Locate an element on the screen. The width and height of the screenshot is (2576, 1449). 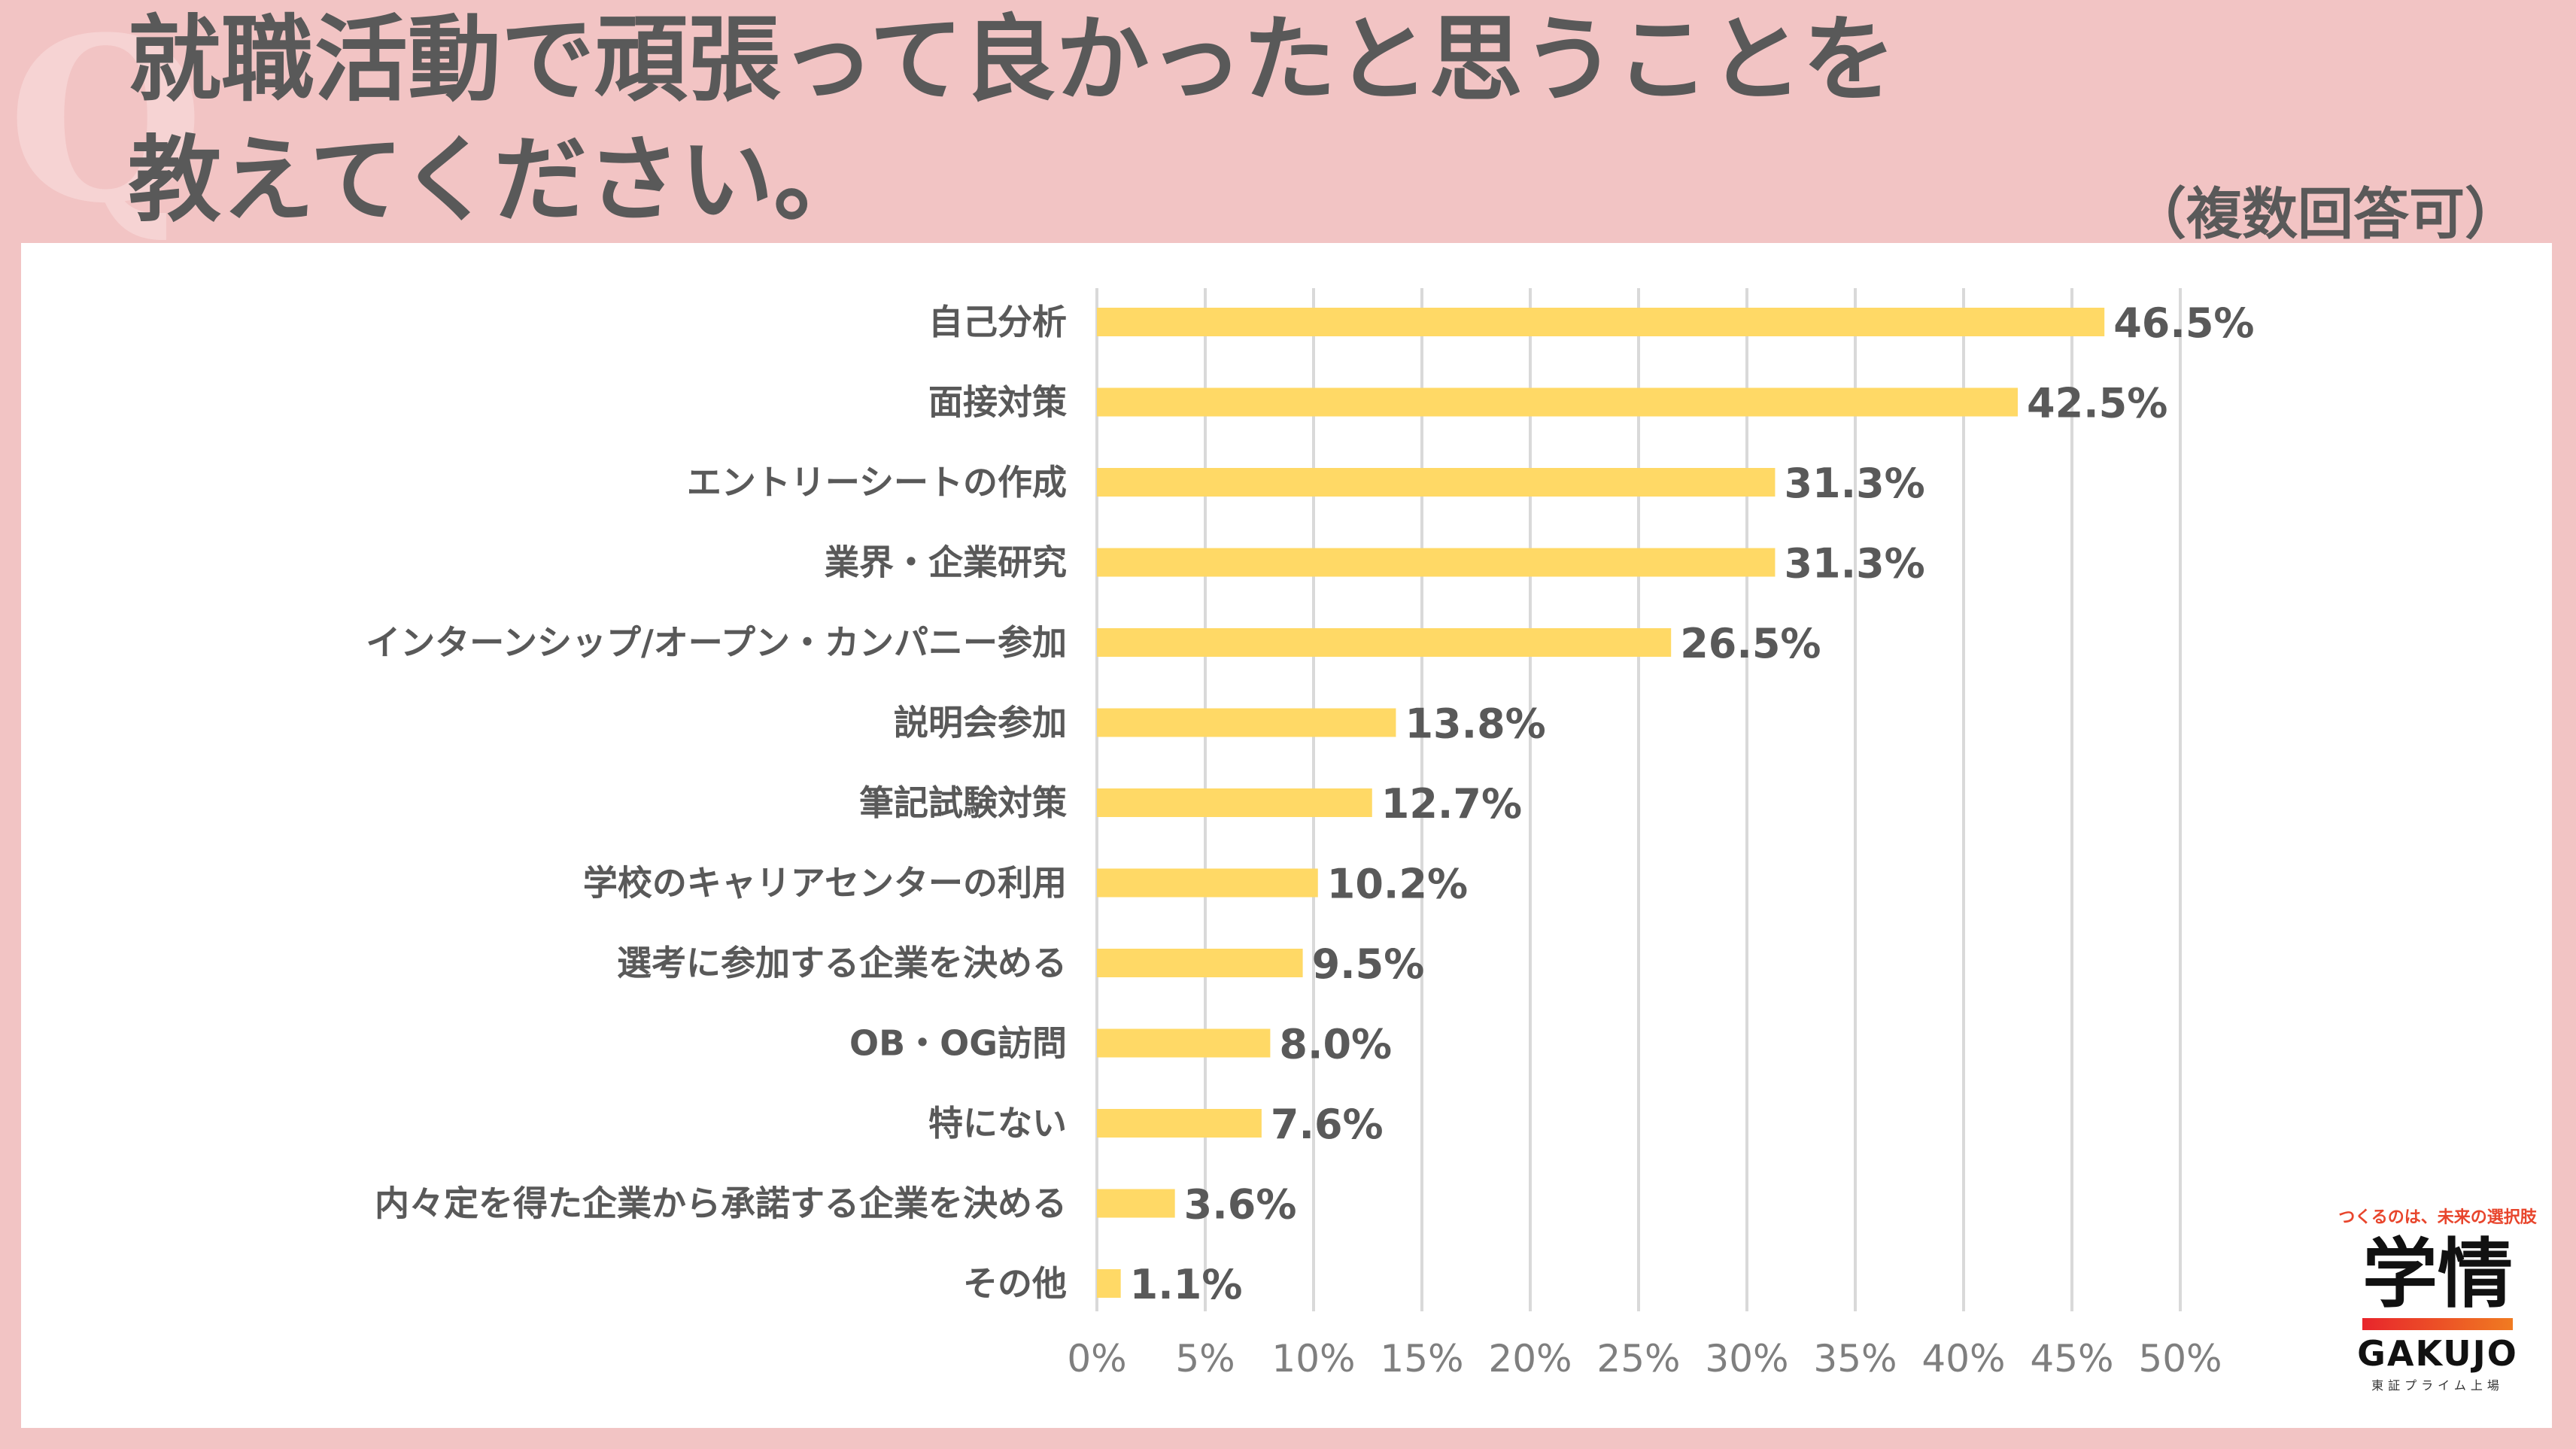
category-label: 説明会参加 is located at coordinates (980, 723).